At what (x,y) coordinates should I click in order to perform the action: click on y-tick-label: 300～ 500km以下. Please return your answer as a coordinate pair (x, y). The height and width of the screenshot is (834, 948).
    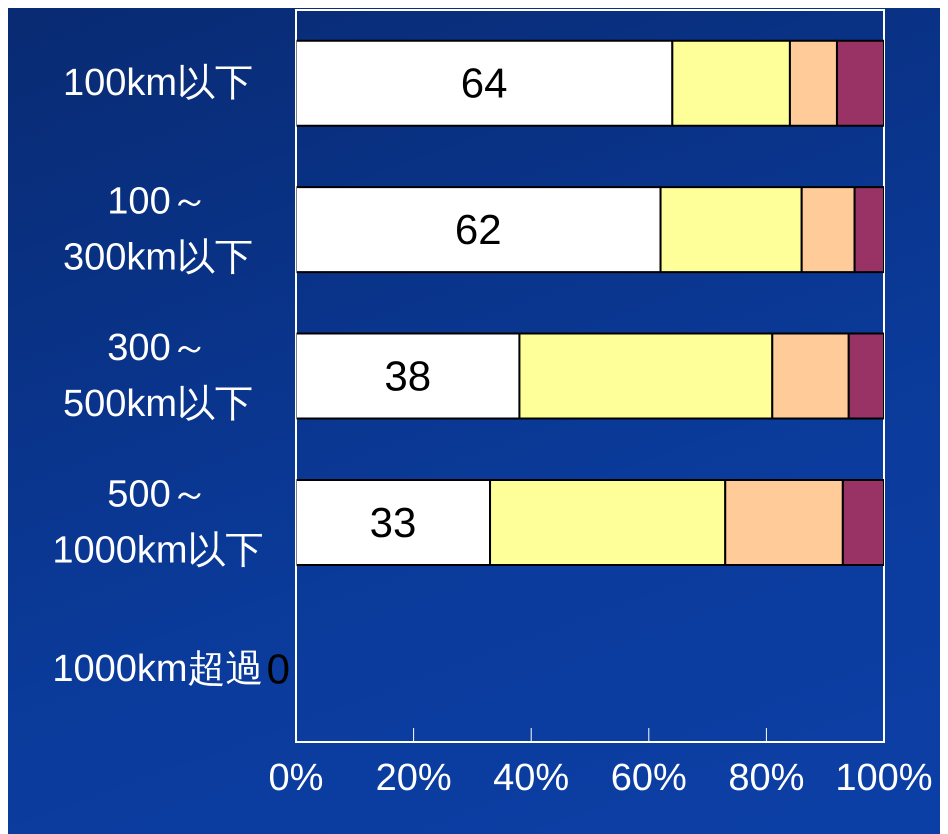
    Looking at the image, I should click on (158, 376).